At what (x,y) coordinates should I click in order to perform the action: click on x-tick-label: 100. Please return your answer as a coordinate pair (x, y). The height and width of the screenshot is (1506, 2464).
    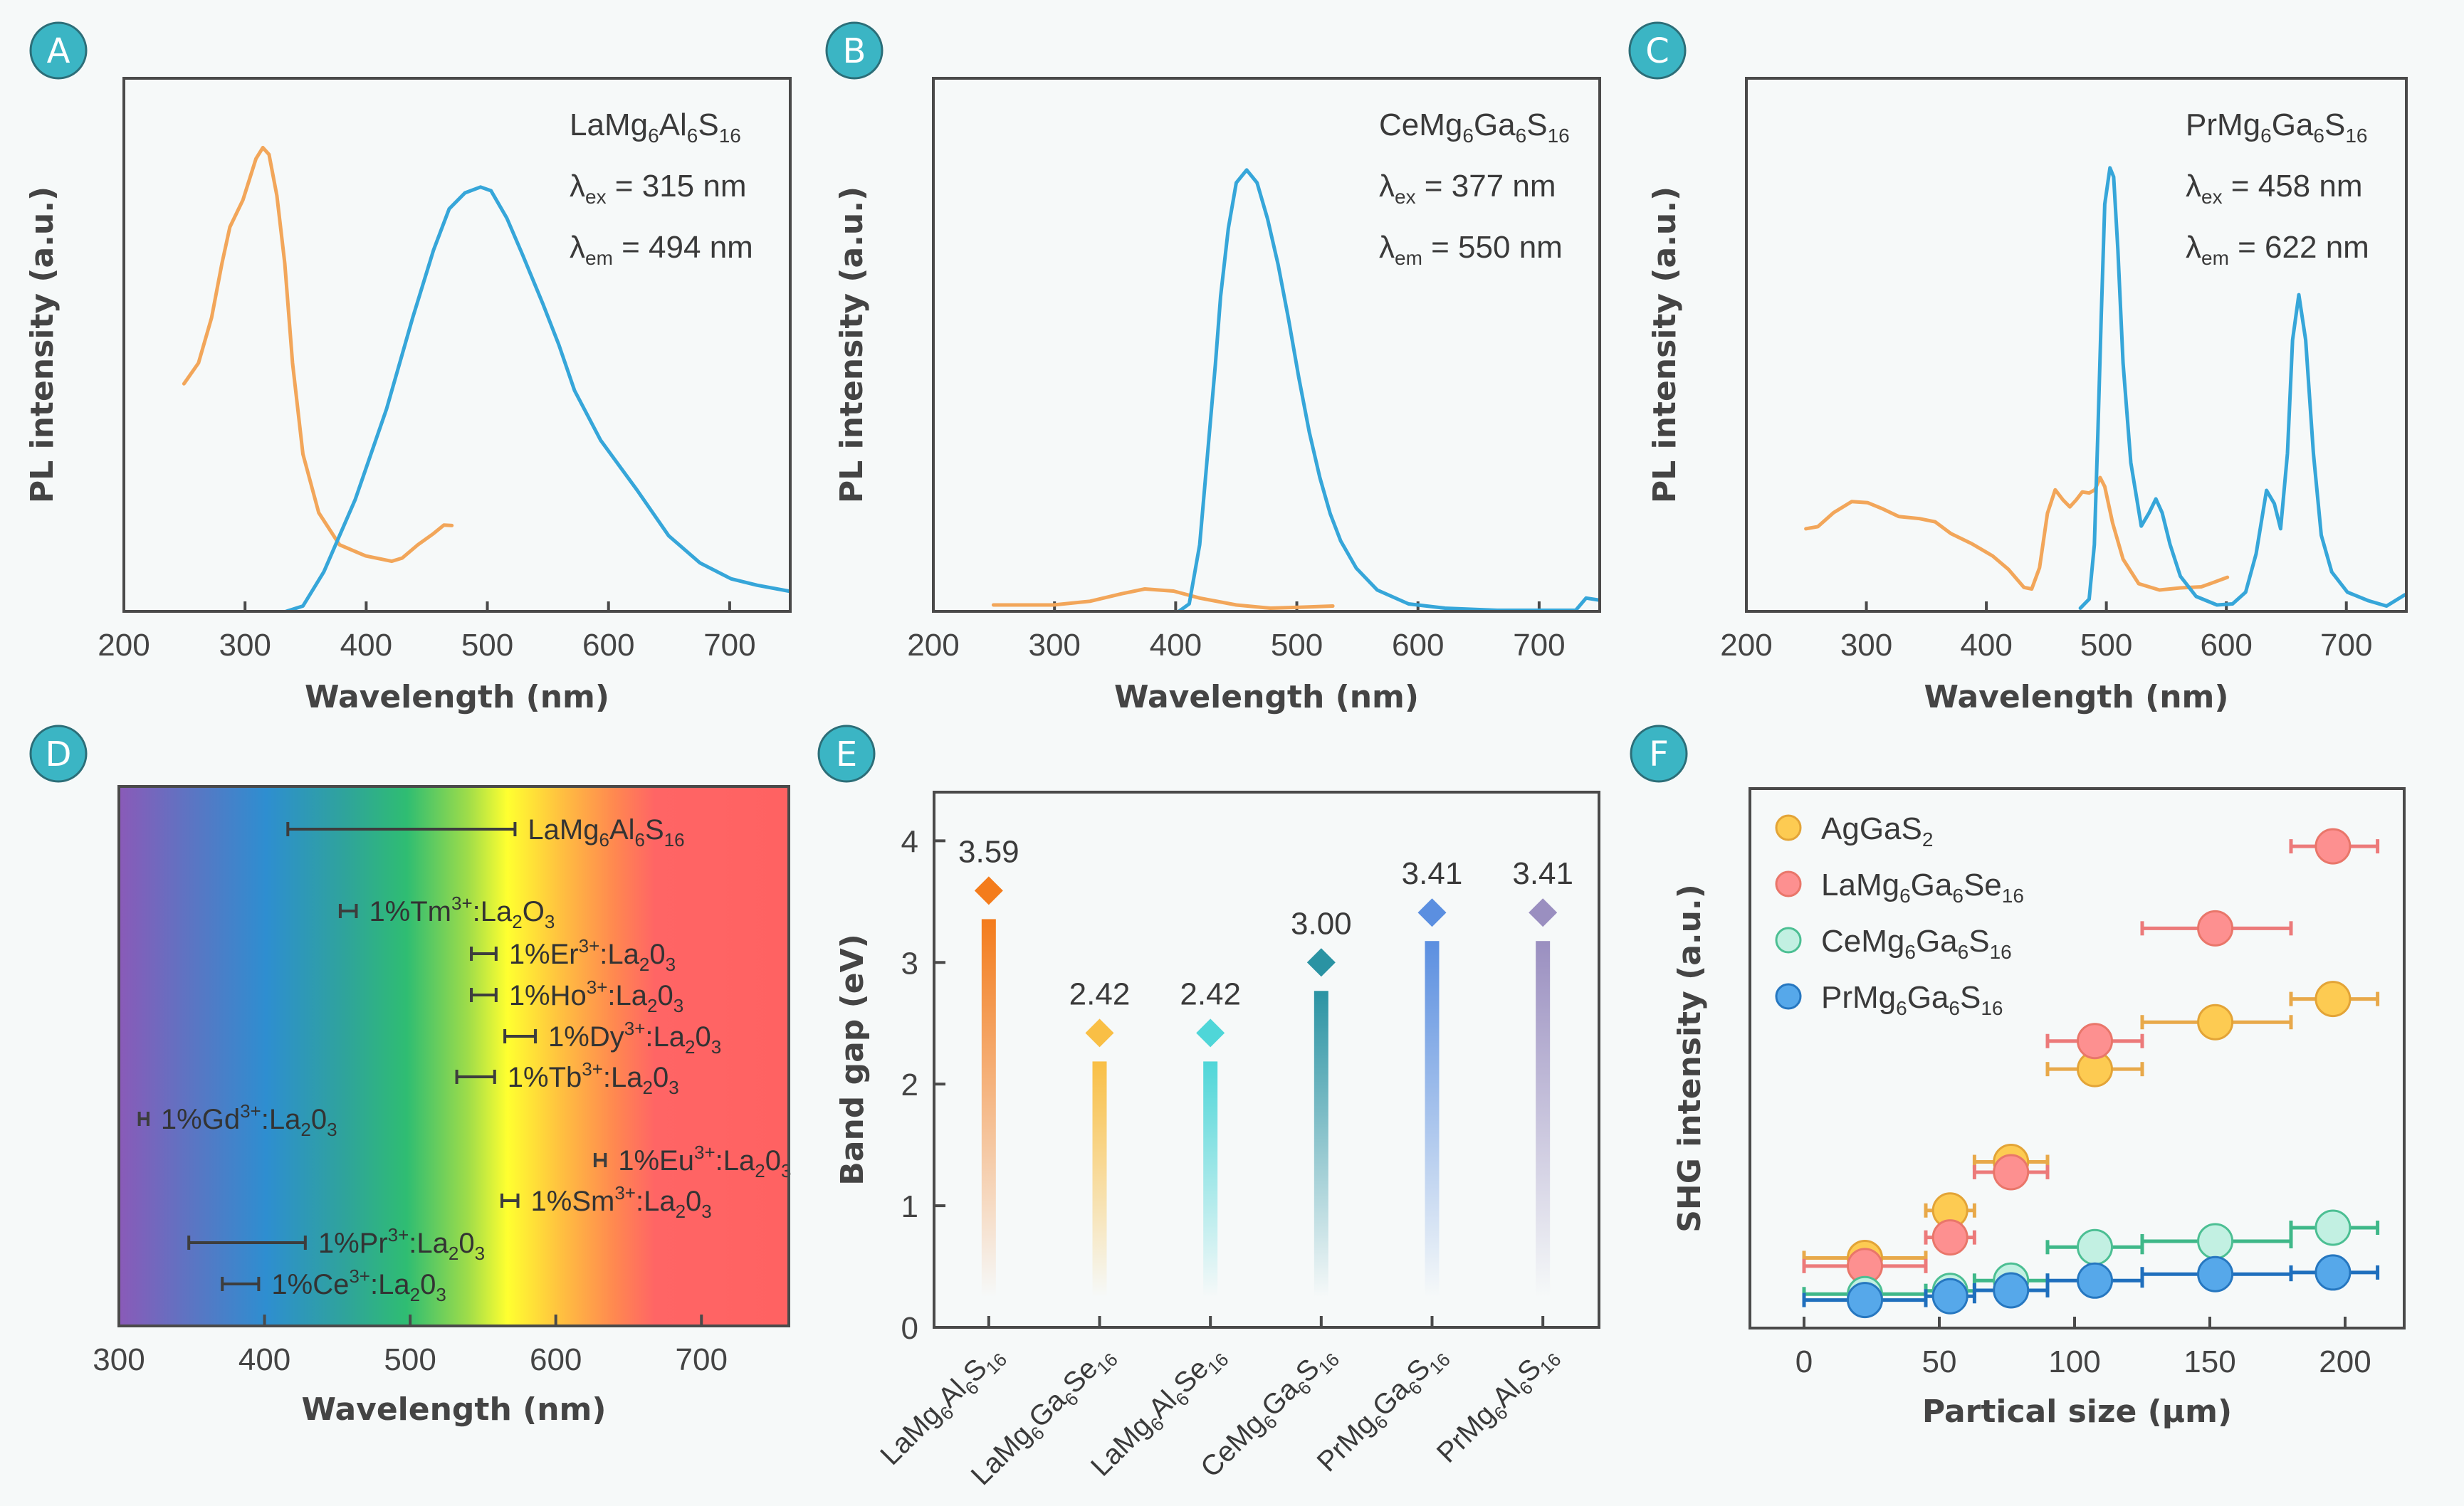
    Looking at the image, I should click on (2074, 1362).